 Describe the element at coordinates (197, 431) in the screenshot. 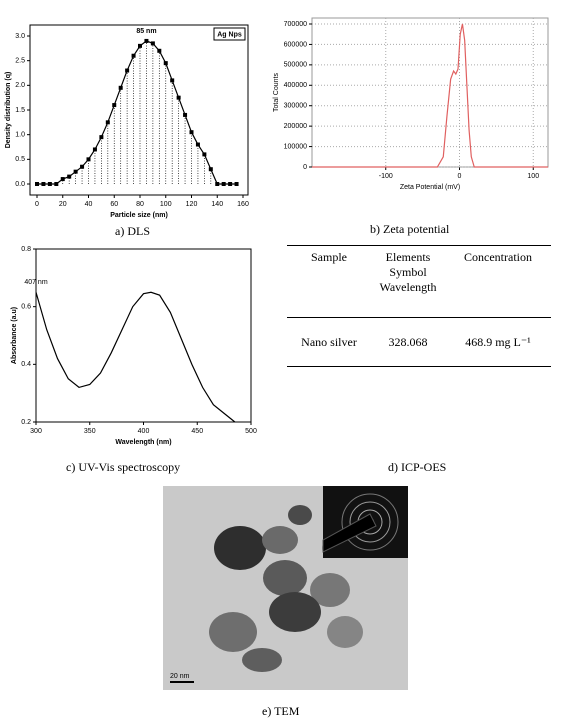

I see `x-tick-label: 450` at that location.